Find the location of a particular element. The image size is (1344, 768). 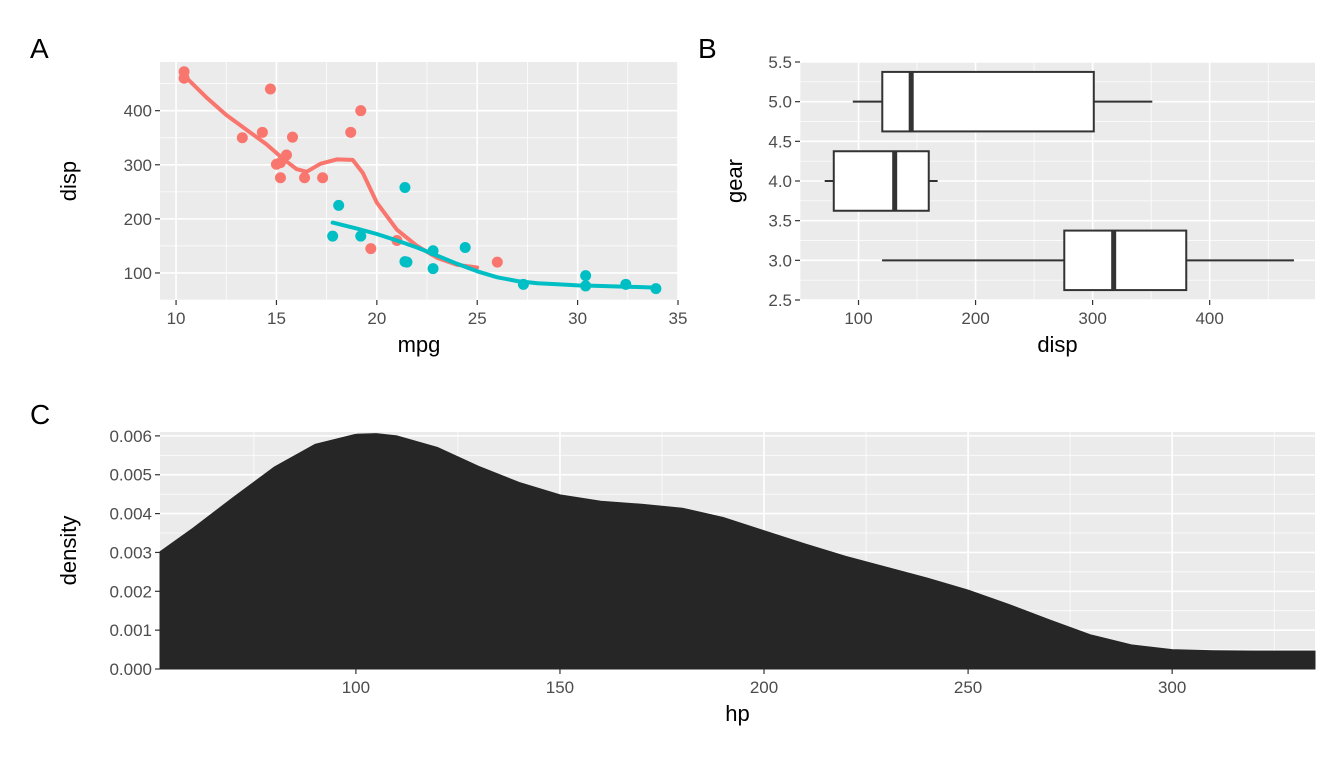

x-axis-title: hp is located at coordinates (737, 713).